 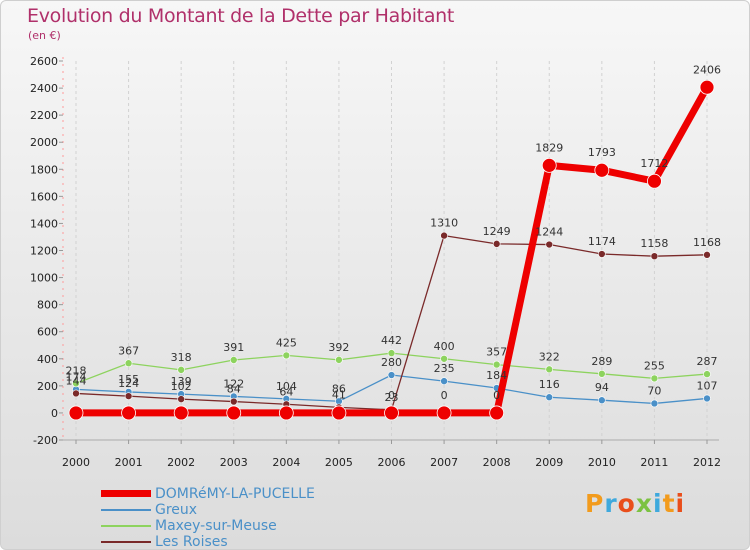 What do you see at coordinates (47, 332) in the screenshot?
I see `y-tick-label-600: 600` at bounding box center [47, 332].